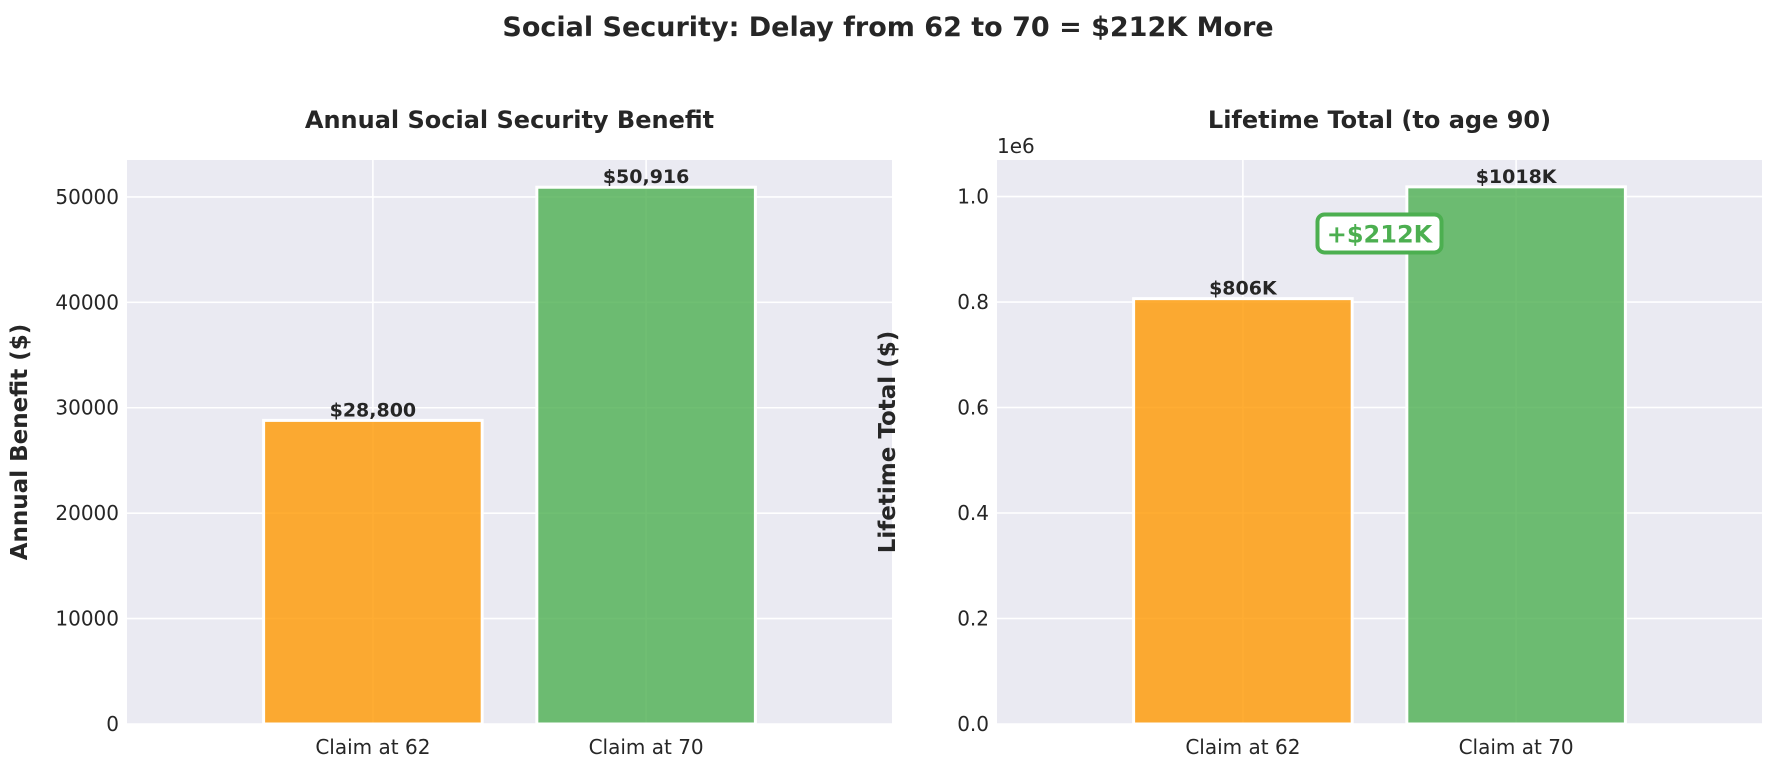 Image resolution: width=1777 pixels, height=770 pixels. I want to click on bar-value-label: $1018K, so click(1517, 177).